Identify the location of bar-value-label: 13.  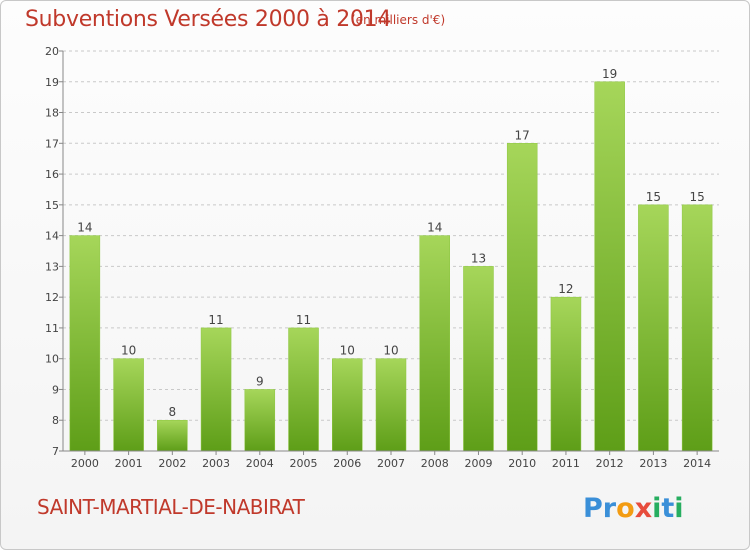
(478, 258).